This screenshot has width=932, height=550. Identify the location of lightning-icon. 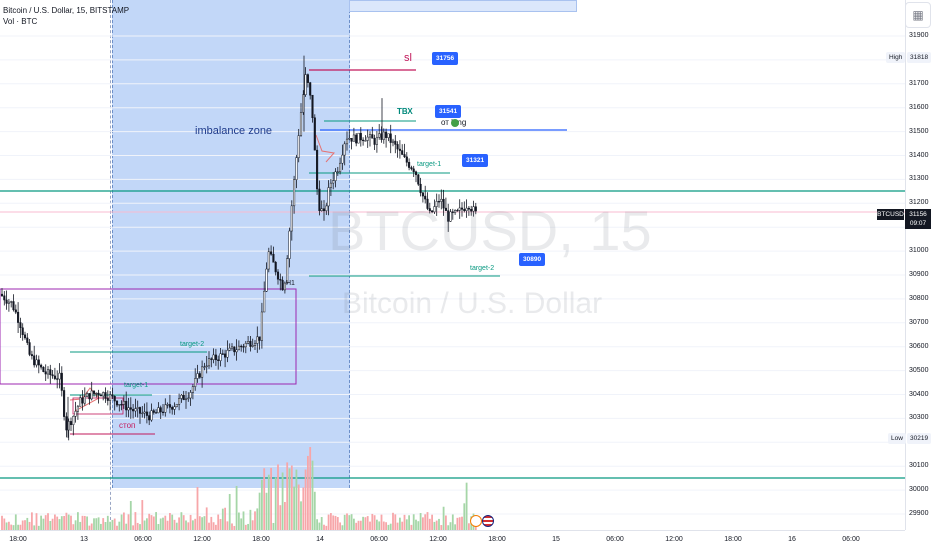
(476, 521).